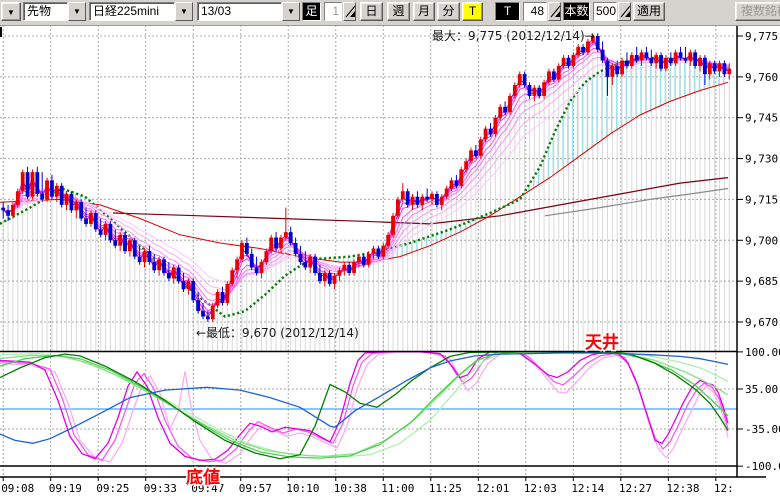 This screenshot has height=500, width=780. I want to click on svg-text: 35.00, so click(761, 389).